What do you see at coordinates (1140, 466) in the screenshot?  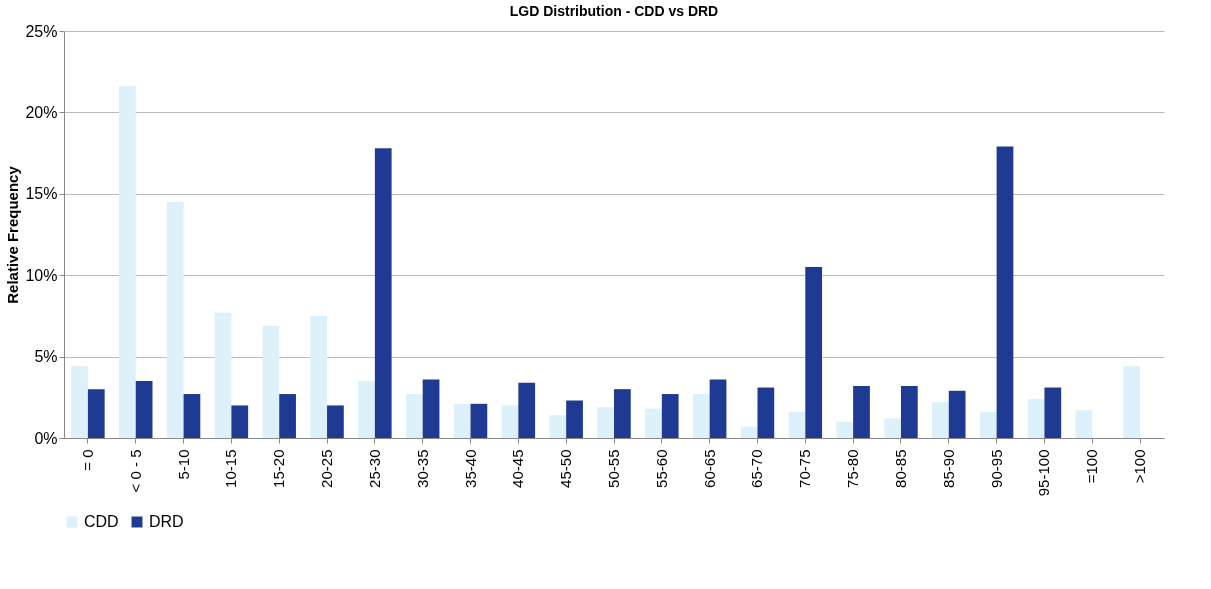 I see `x-tick-label: >100` at bounding box center [1140, 466].